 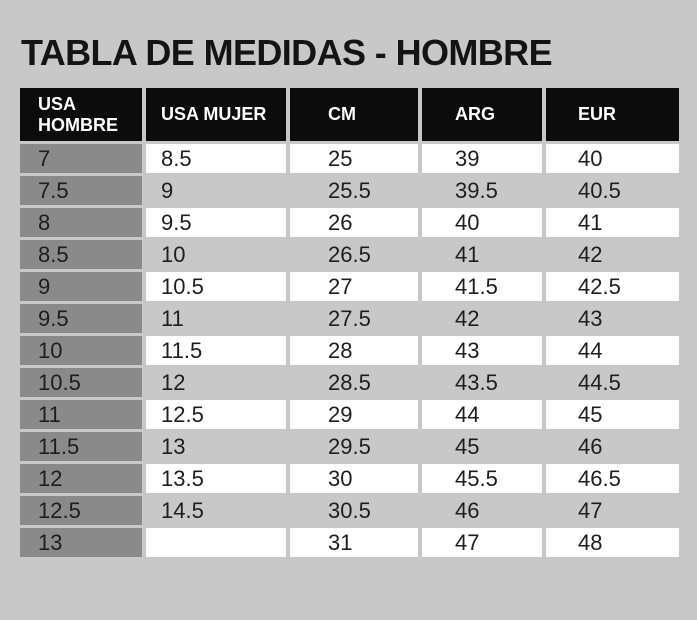 What do you see at coordinates (216, 382) in the screenshot?
I see `table-cell-usa-mujer: 12` at bounding box center [216, 382].